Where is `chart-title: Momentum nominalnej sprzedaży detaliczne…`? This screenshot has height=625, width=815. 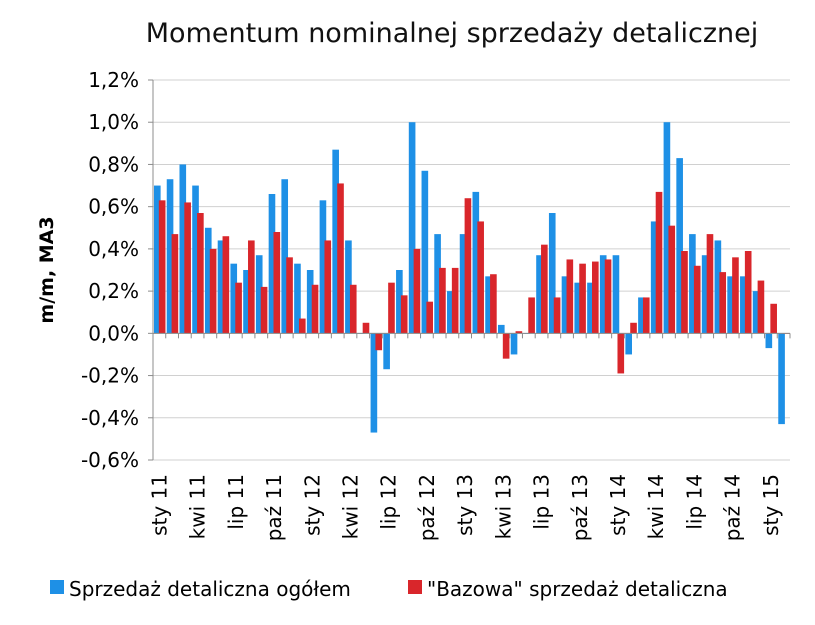
chart-title: Momentum nominalnej sprzedaży detaliczne… is located at coordinates (452, 33).